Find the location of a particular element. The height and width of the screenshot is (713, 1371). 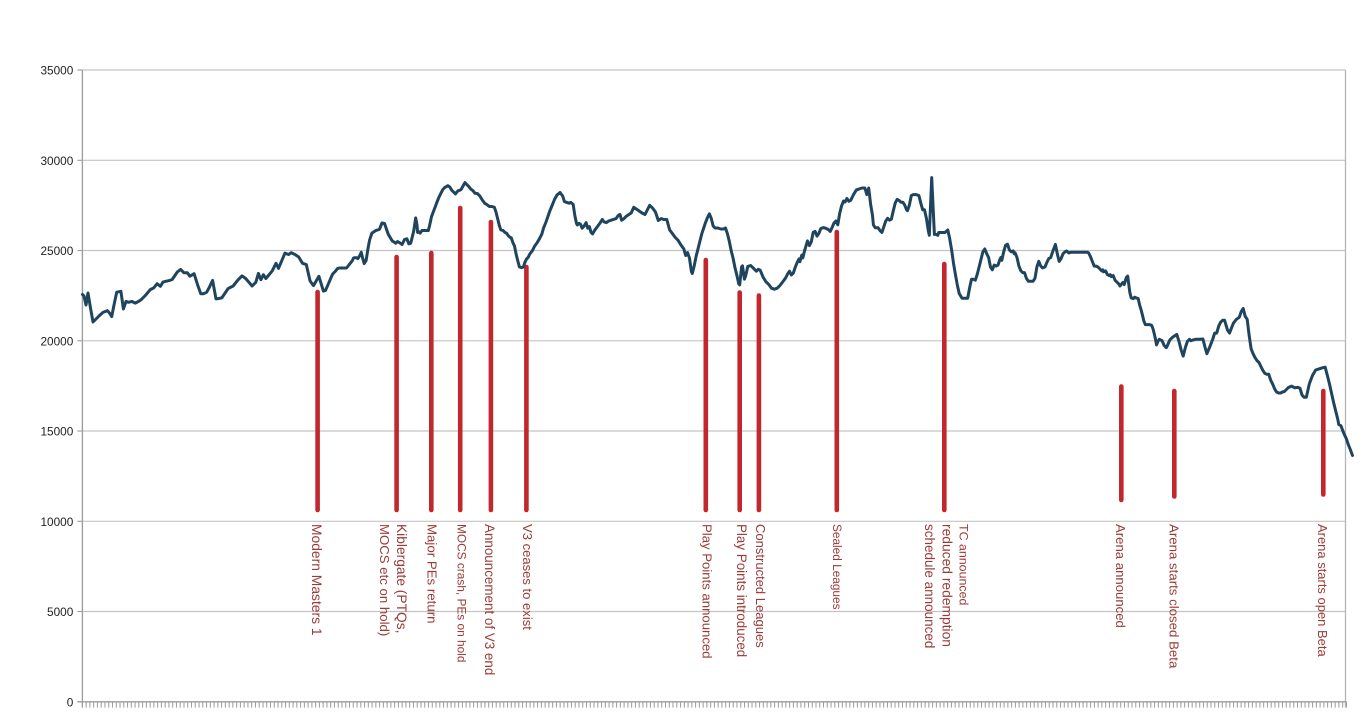

svg-text: V3 ceases to exist is located at coordinates (527, 577).